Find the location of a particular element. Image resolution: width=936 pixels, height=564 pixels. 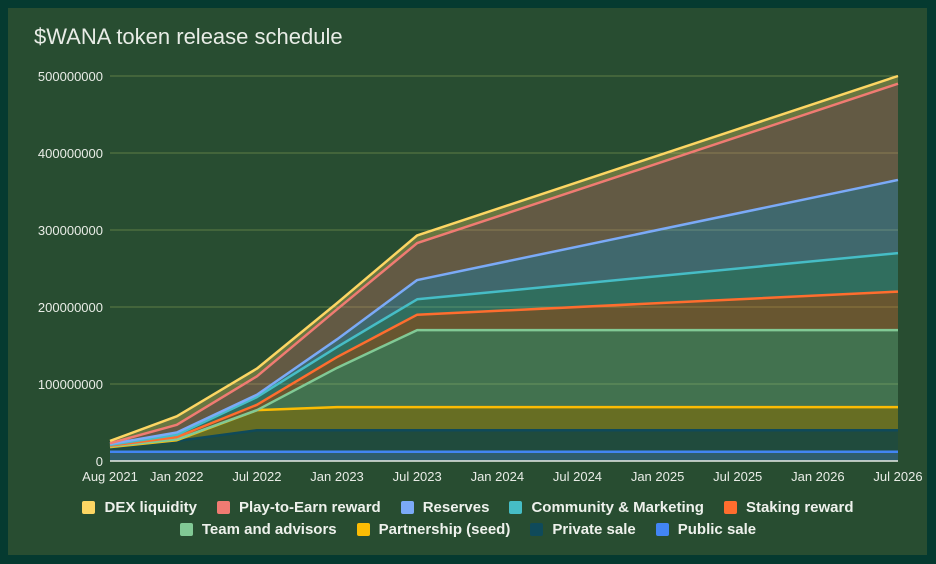

legend-label: Private sale is located at coordinates (594, 529).